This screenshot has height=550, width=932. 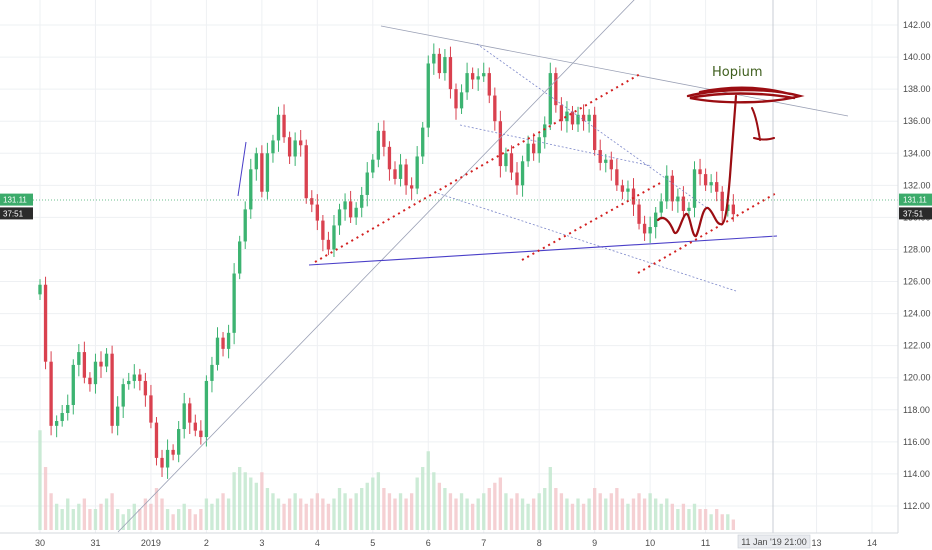 I want to click on hand-drawn-projection, so click(x=697, y=166).